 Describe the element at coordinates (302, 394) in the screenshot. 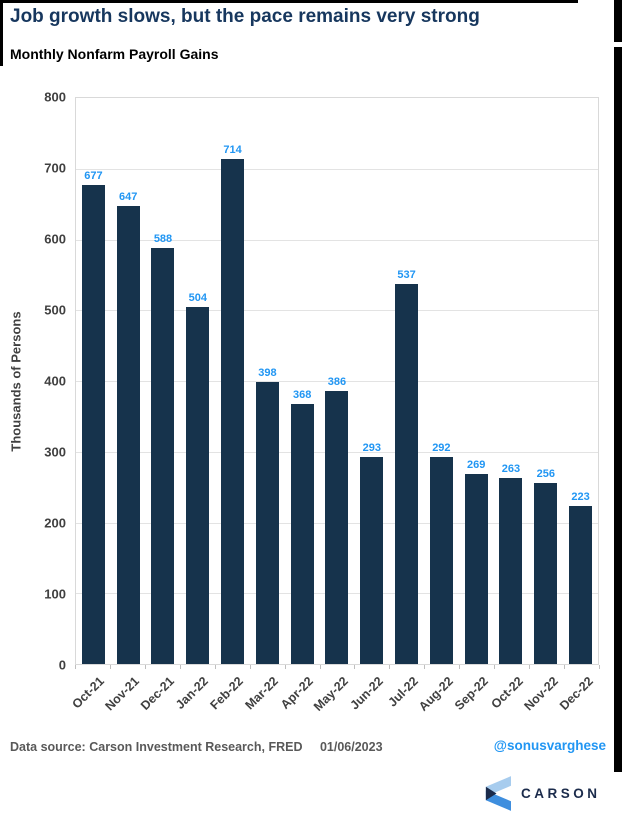

I see `bar-value-label-Apr-22: 368` at that location.